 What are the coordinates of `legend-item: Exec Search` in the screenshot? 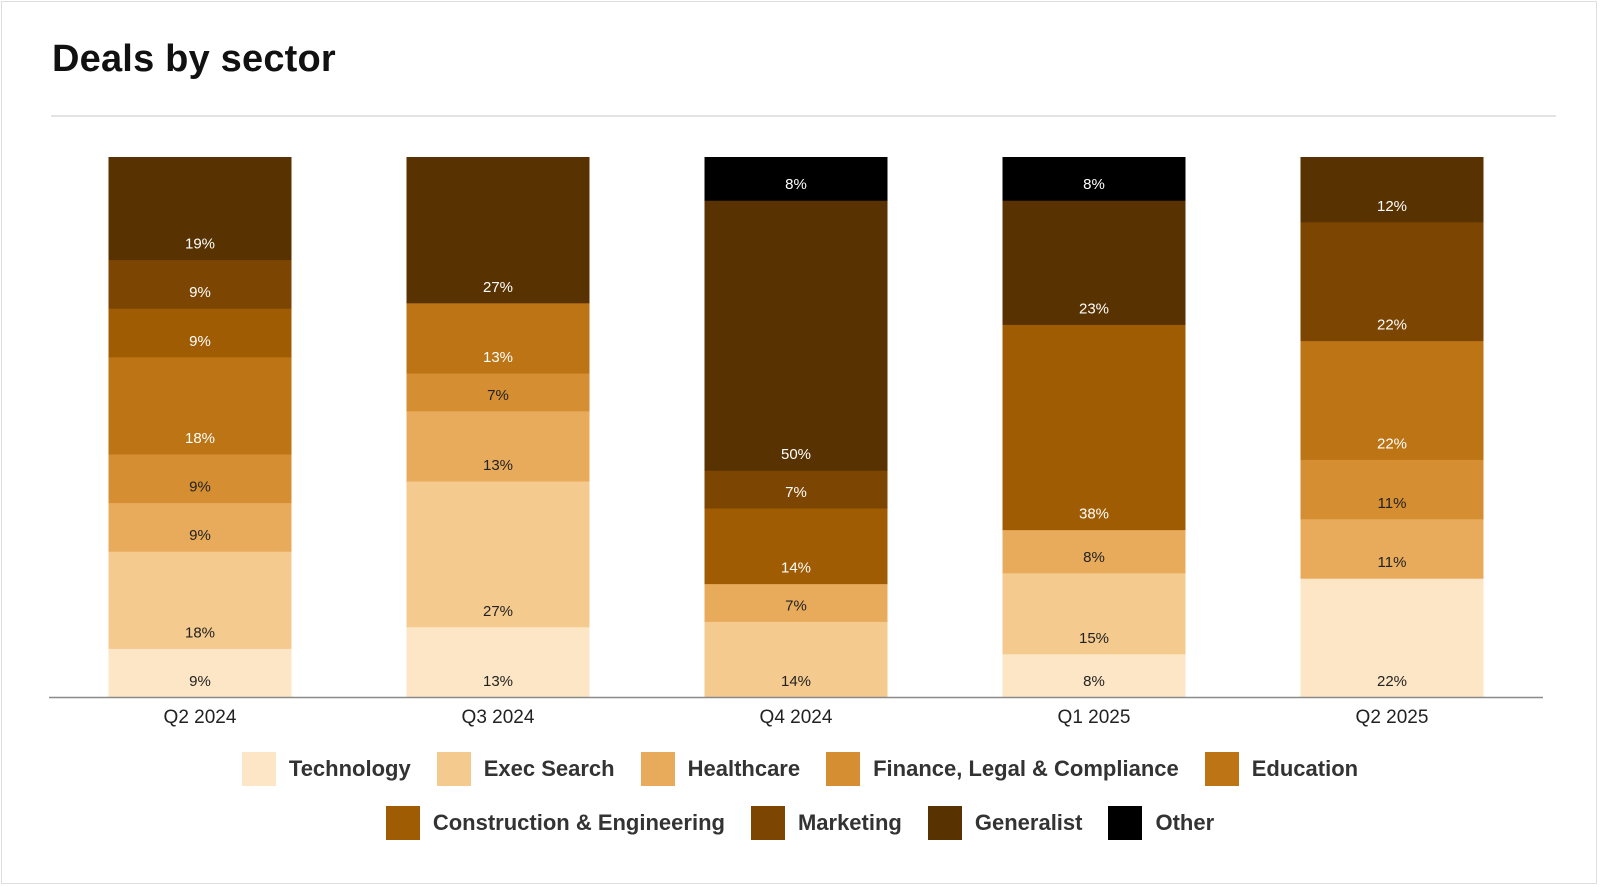 It's located at (525, 769).